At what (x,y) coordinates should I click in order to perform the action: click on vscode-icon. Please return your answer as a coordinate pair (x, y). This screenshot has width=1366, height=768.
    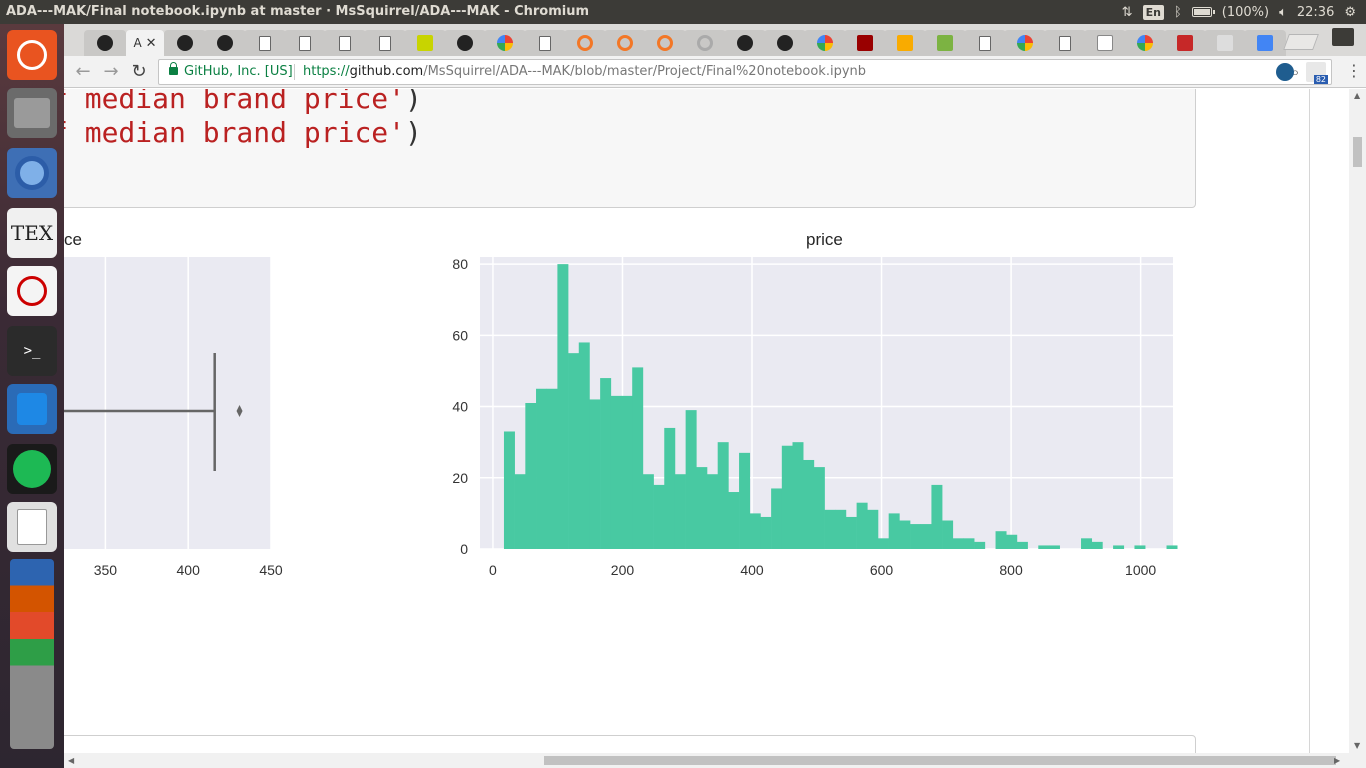
    Looking at the image, I should click on (32, 409).